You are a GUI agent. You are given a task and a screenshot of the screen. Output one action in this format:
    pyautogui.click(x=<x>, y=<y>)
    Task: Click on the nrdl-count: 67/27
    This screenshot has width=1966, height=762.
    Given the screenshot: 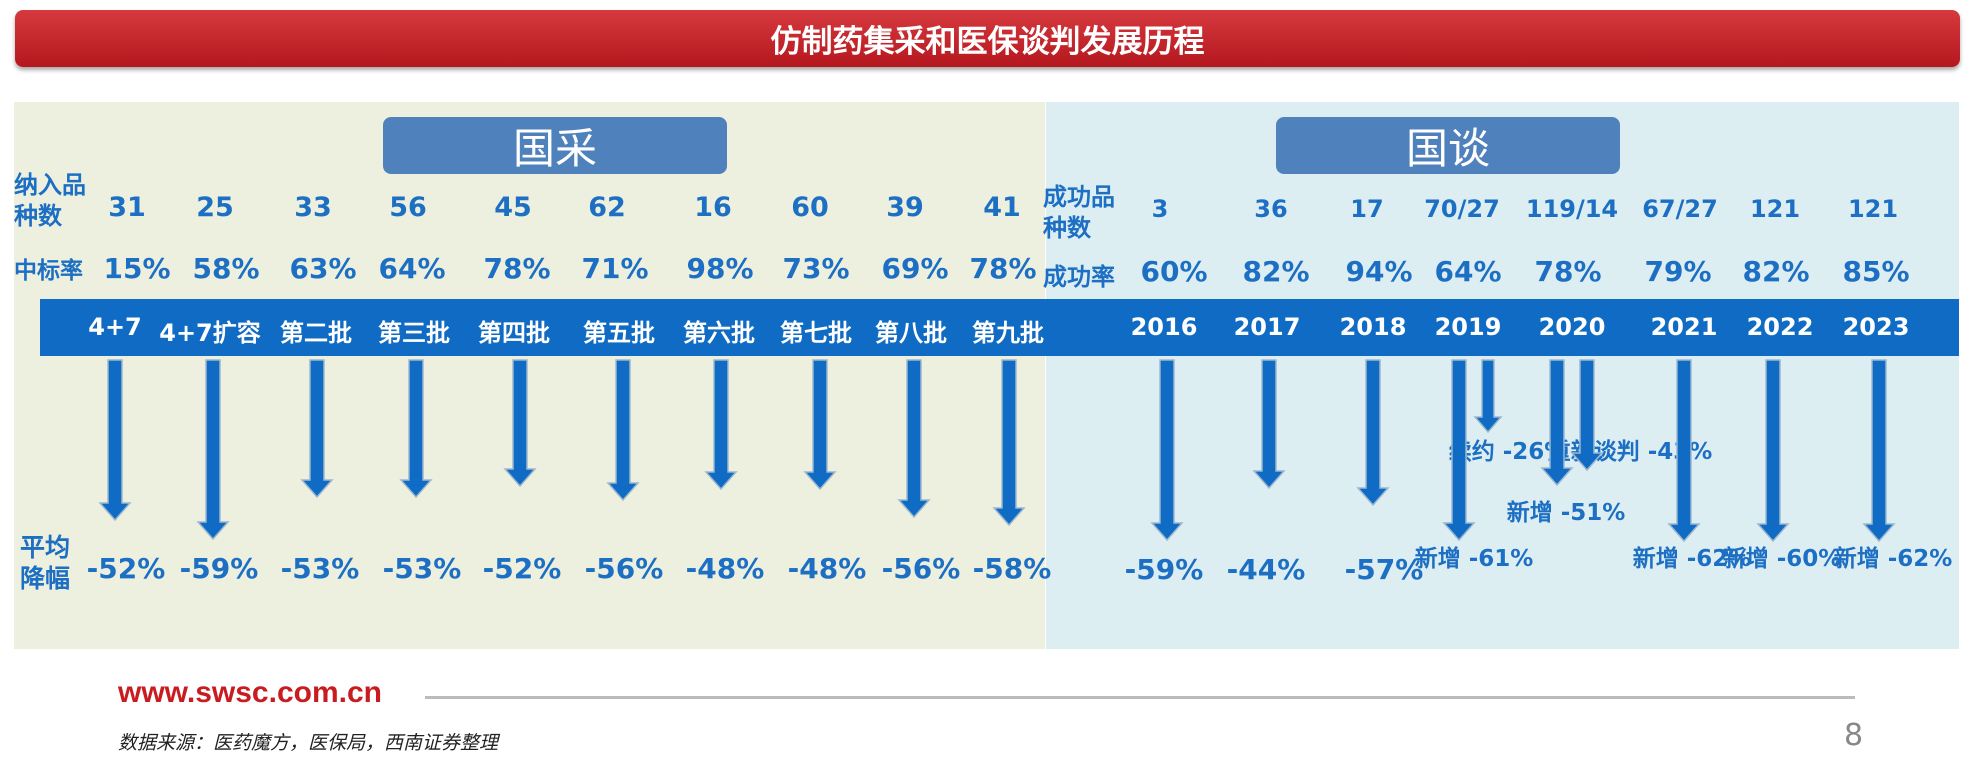 What is the action you would take?
    pyautogui.click(x=1680, y=209)
    